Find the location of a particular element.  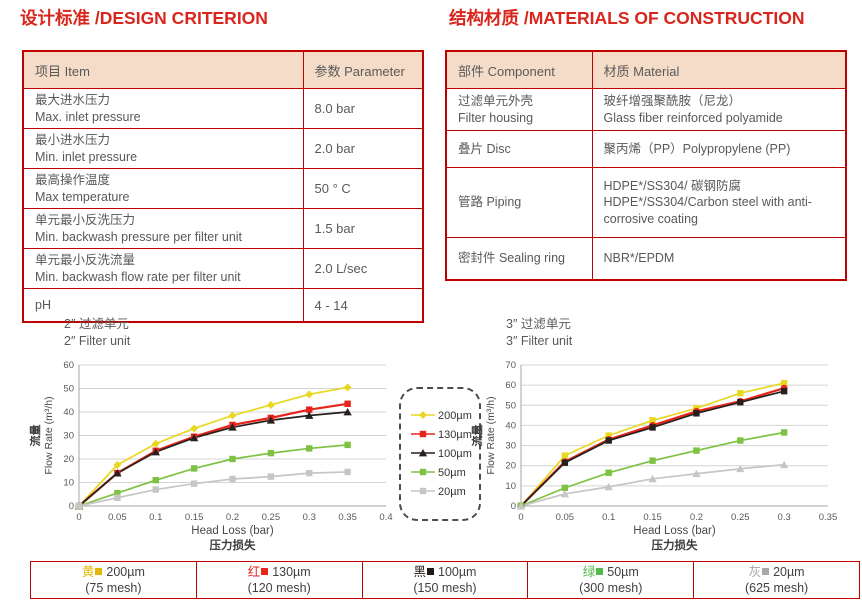

color-key-cell: 绿 50µm (300 mesh) is located at coordinates (611, 580).